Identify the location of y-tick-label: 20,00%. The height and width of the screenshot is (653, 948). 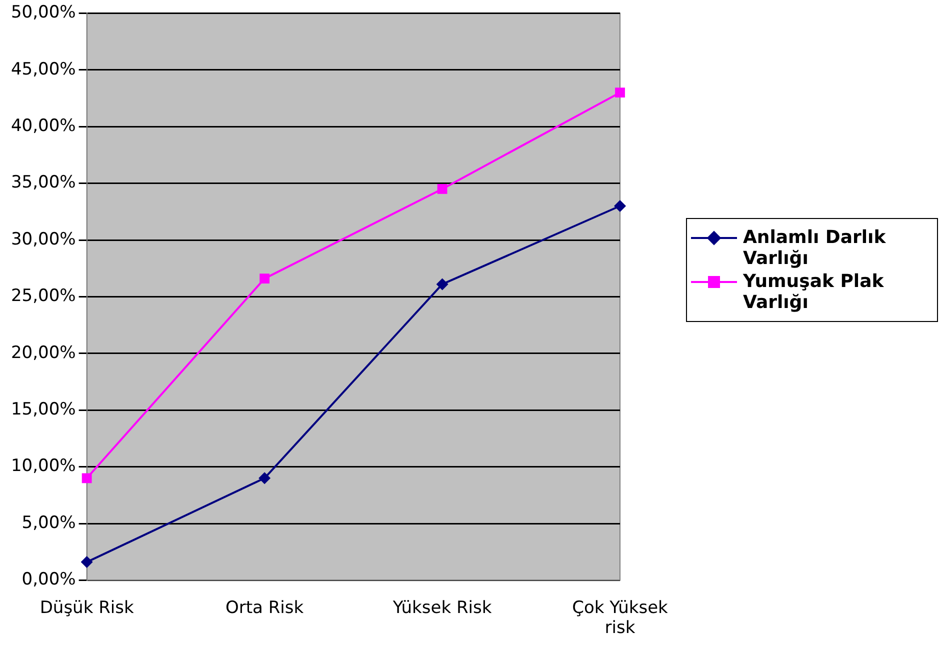
(43, 352).